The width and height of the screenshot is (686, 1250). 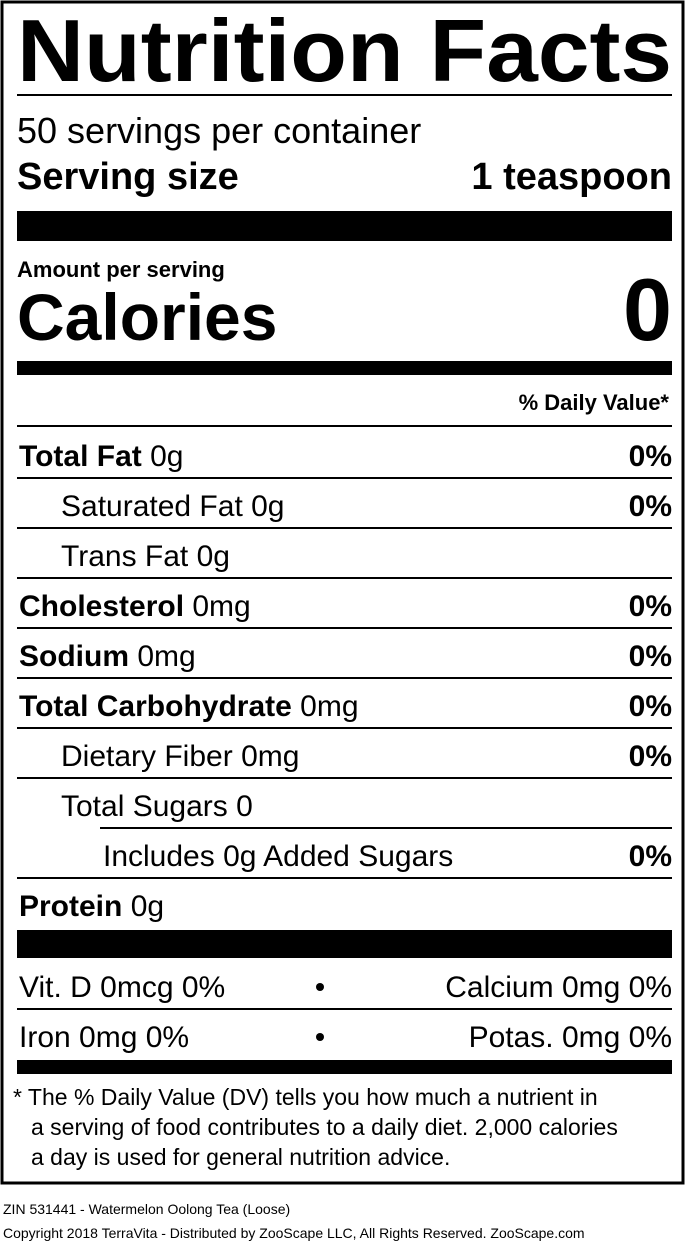 I want to click on nutrient: Cholesterol 0mg, so click(x=135, y=606).